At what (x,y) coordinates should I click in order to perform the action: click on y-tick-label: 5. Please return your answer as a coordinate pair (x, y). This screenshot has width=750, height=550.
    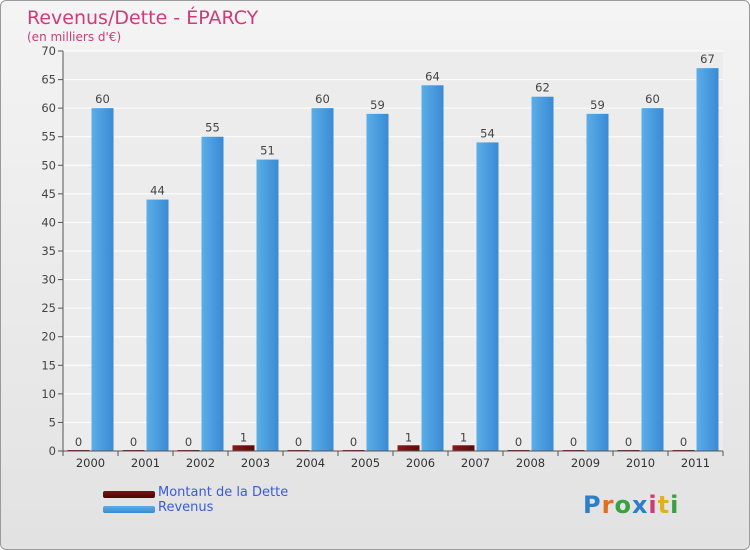
    Looking at the image, I should click on (52, 422).